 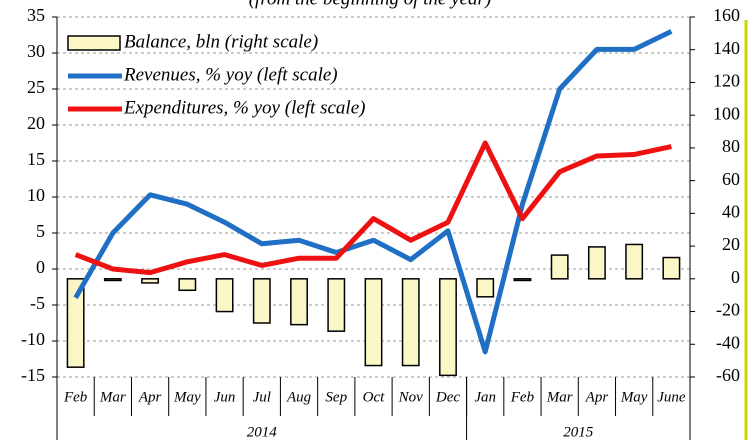 What do you see at coordinates (735, 277) in the screenshot?
I see `y2-tick-label: 0` at bounding box center [735, 277].